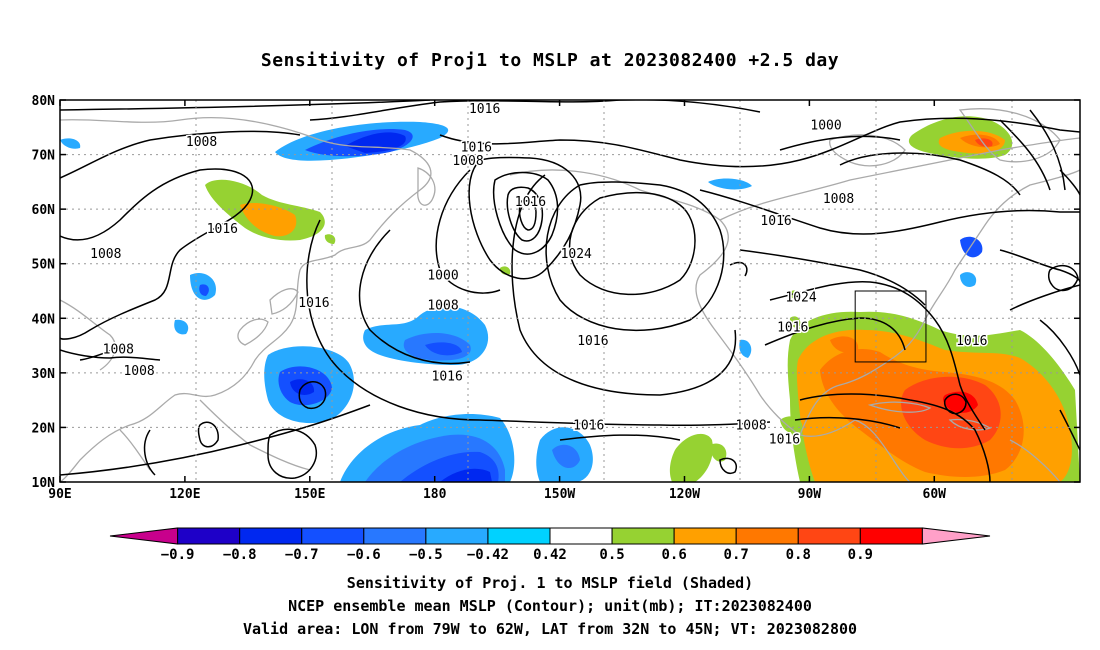 This screenshot has width=1100, height=650. Describe the element at coordinates (935, 494) in the screenshot. I see `longitude-label: 60W` at that location.